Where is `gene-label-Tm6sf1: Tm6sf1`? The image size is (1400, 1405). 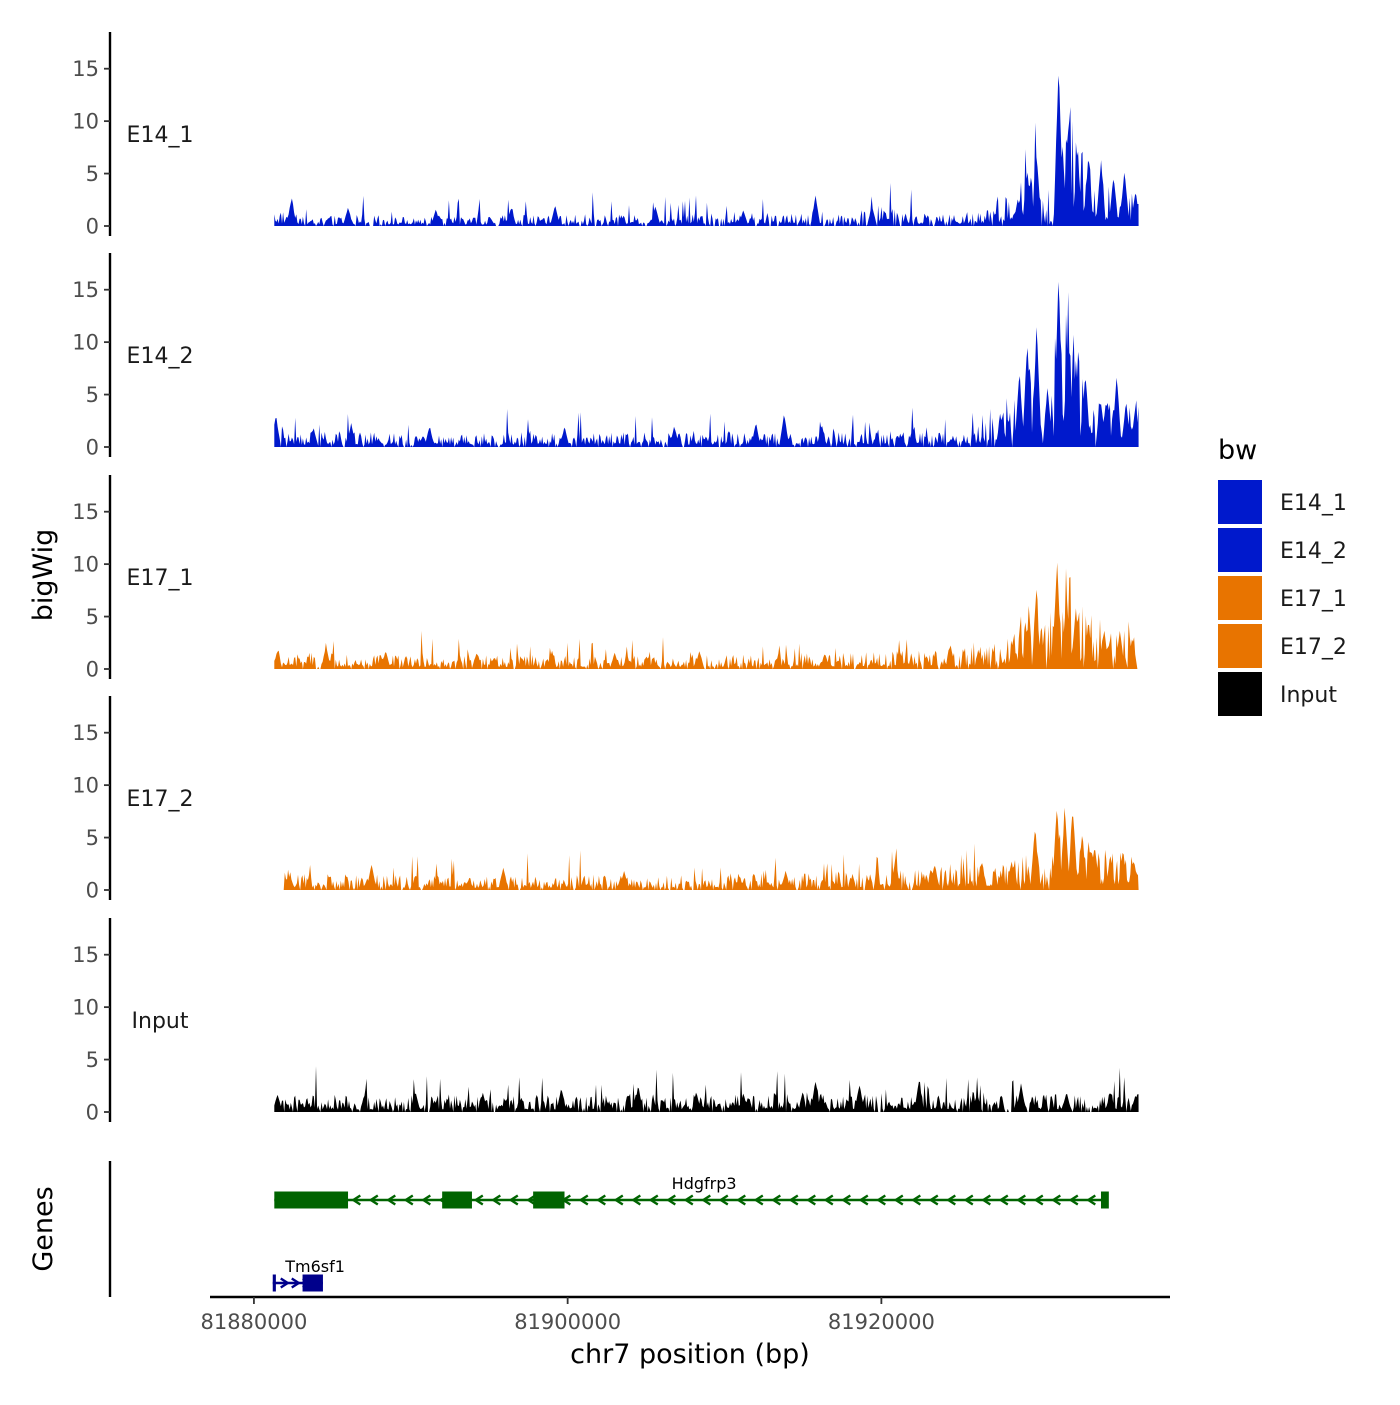 gene-label-Tm6sf1: Tm6sf1 is located at coordinates (314, 1266).